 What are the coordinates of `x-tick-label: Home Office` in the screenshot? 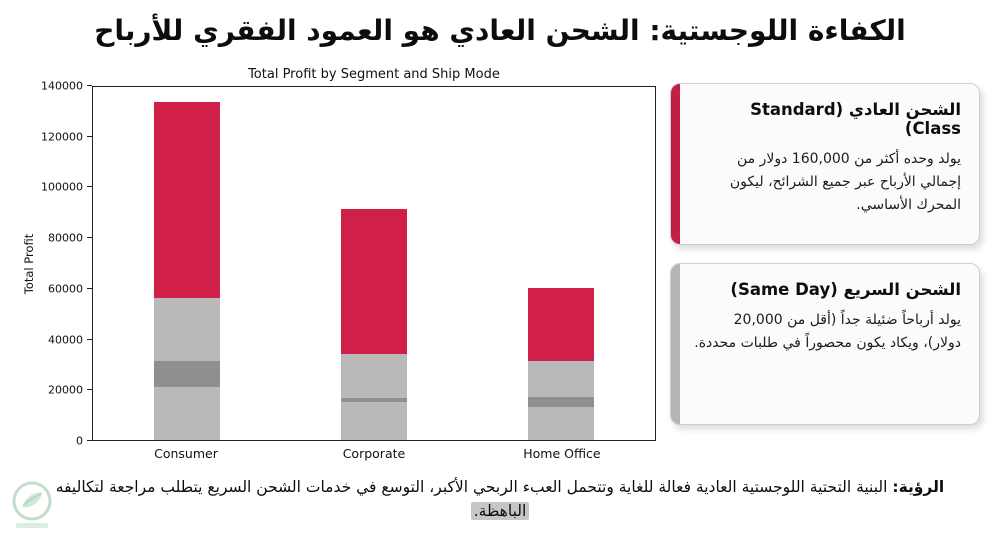 It's located at (562, 453).